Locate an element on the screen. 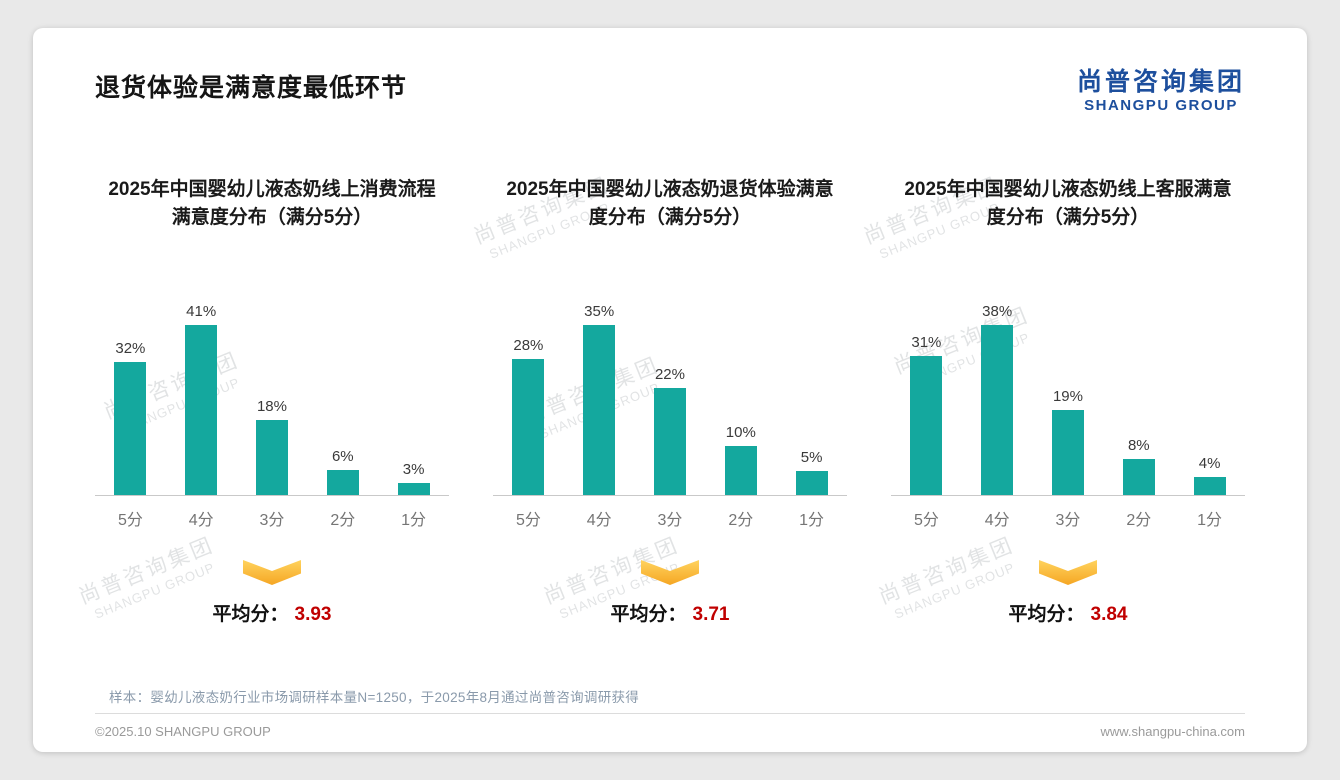 This screenshot has height=780, width=1340. bar-column: 8% is located at coordinates (1138, 466).